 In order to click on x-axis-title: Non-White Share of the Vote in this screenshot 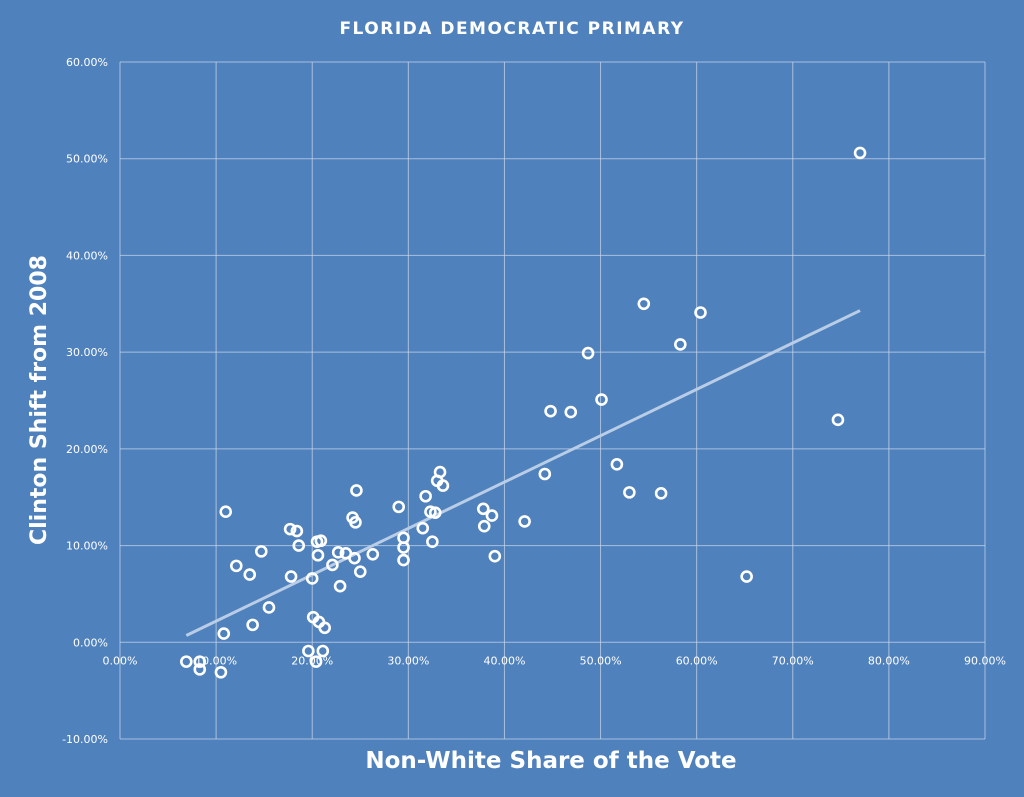, I will do `click(550, 761)`.